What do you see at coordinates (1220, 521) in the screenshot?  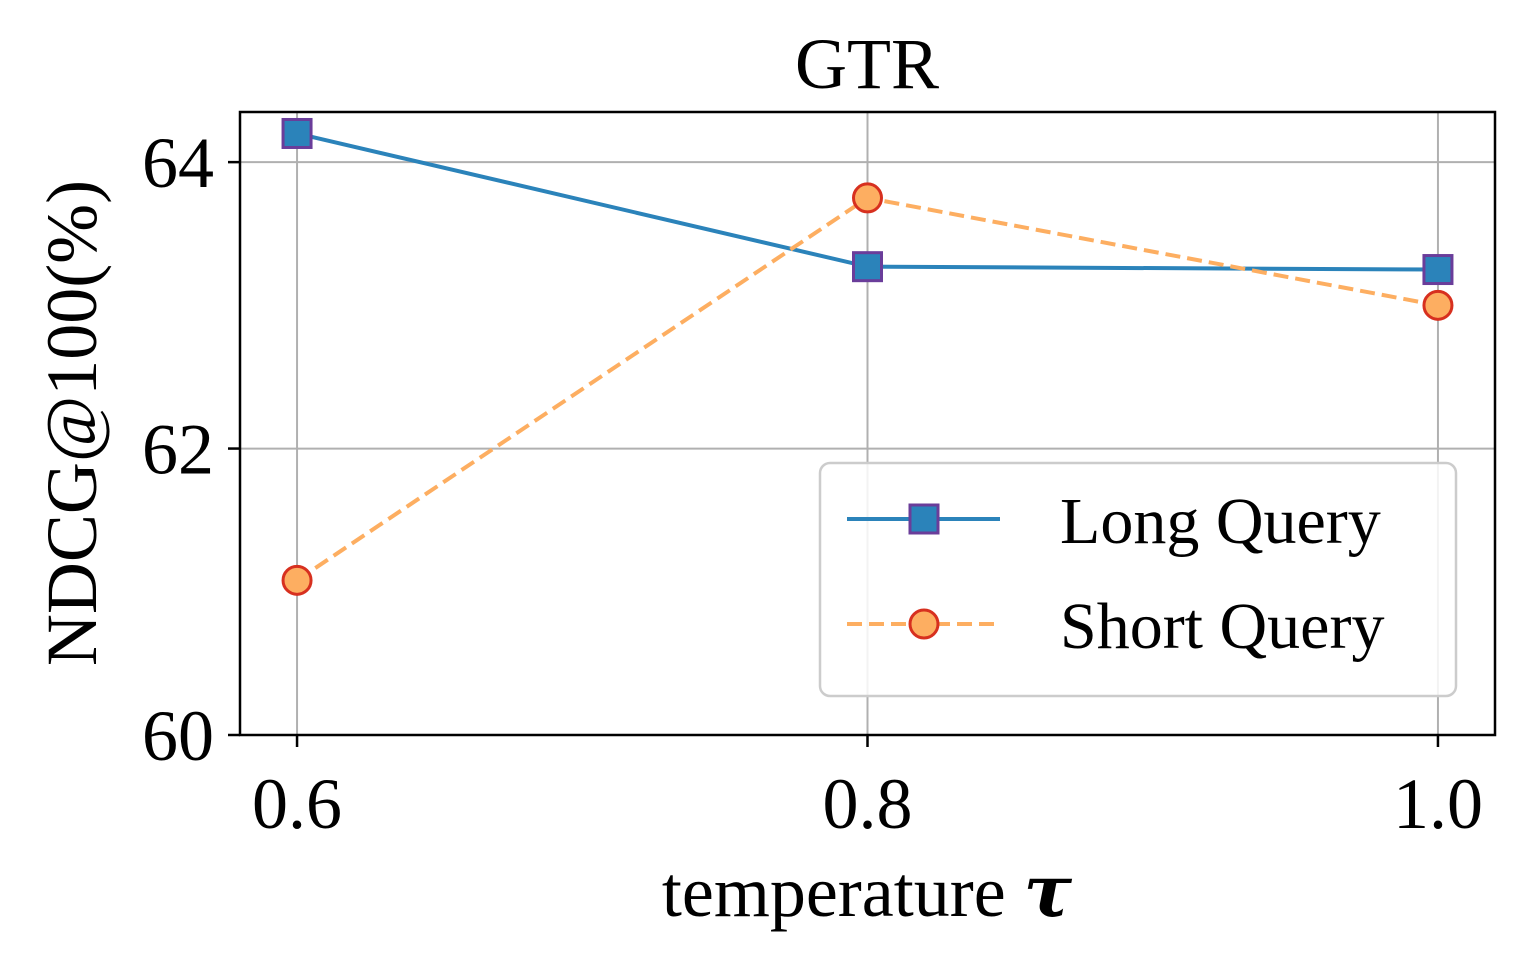 I see `legend-label-long-query: Long Query` at bounding box center [1220, 521].